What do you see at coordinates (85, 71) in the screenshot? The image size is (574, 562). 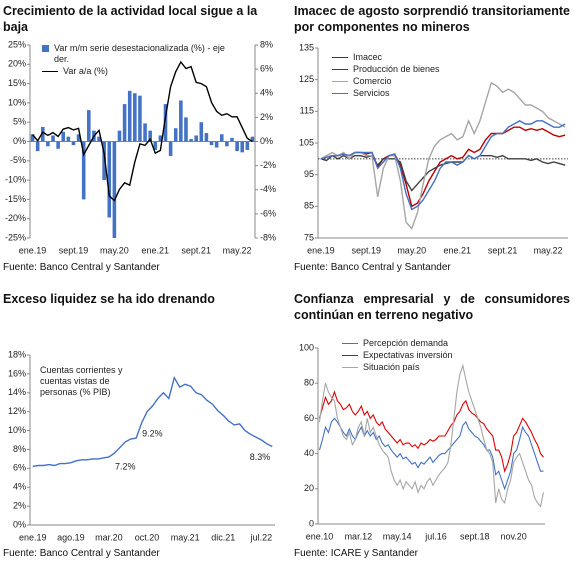 I see `legend-label: Var a/a (%)` at bounding box center [85, 71].